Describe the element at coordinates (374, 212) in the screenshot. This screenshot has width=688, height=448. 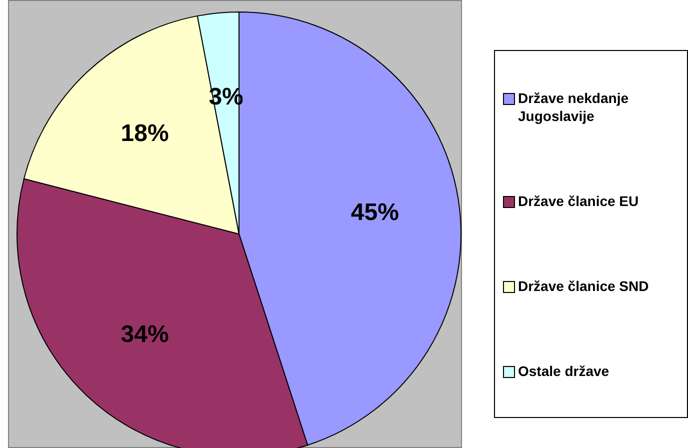
I see `data-label: 45%` at that location.